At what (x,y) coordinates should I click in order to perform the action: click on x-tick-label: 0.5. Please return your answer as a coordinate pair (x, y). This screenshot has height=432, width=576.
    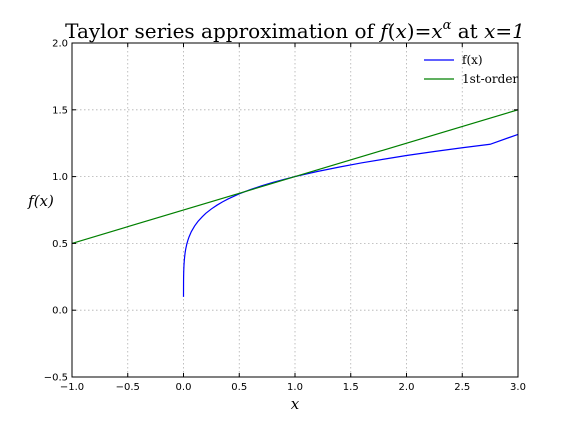
    Looking at the image, I should click on (239, 387).